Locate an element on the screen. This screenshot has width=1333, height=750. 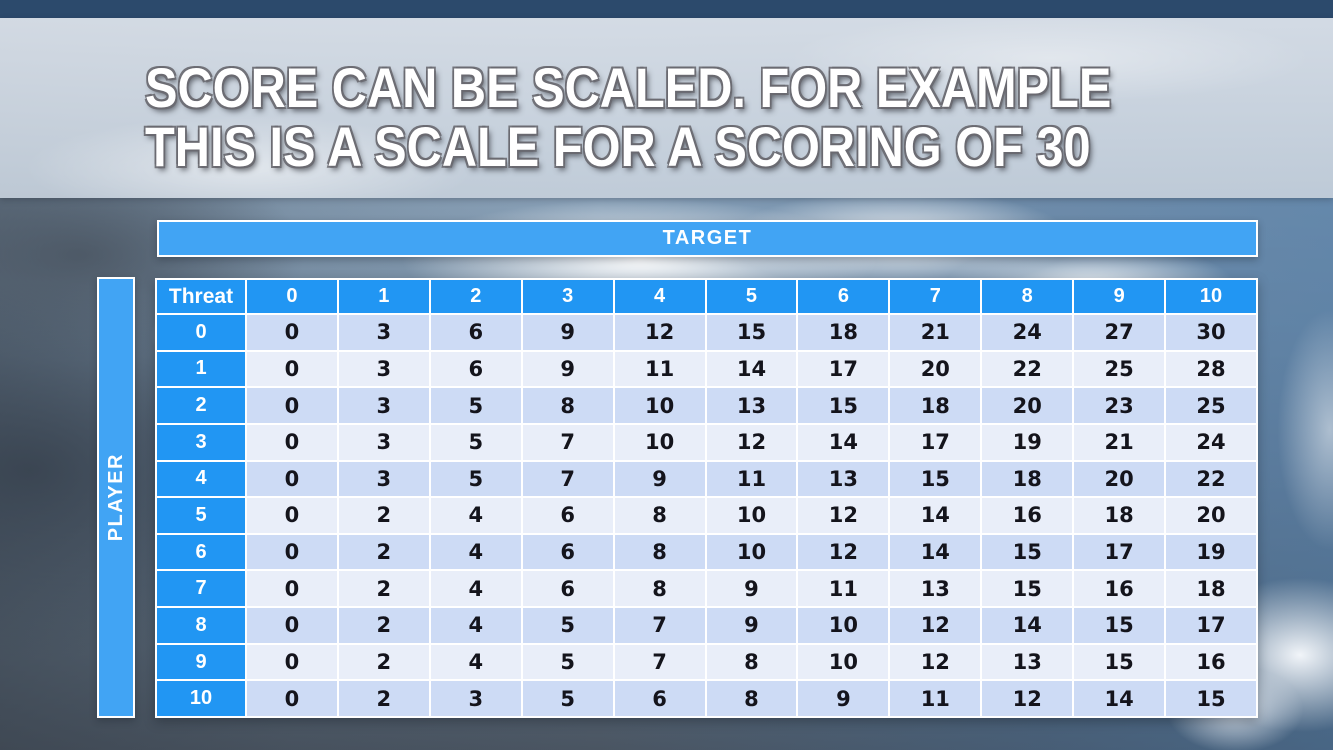
column-header: 3 is located at coordinates (567, 296).